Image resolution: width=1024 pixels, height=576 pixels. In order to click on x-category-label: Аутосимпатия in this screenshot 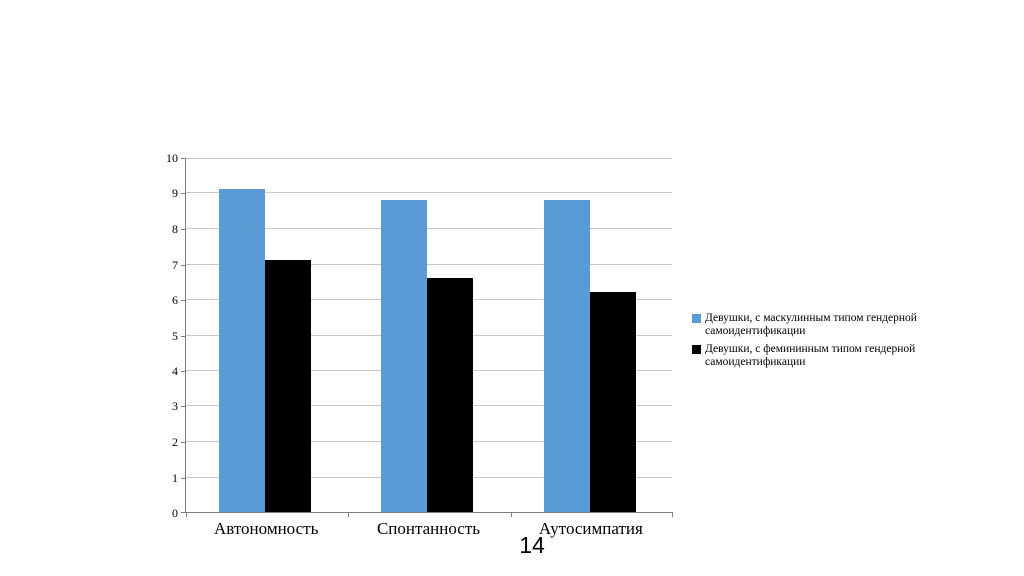, I will do `click(590, 528)`.